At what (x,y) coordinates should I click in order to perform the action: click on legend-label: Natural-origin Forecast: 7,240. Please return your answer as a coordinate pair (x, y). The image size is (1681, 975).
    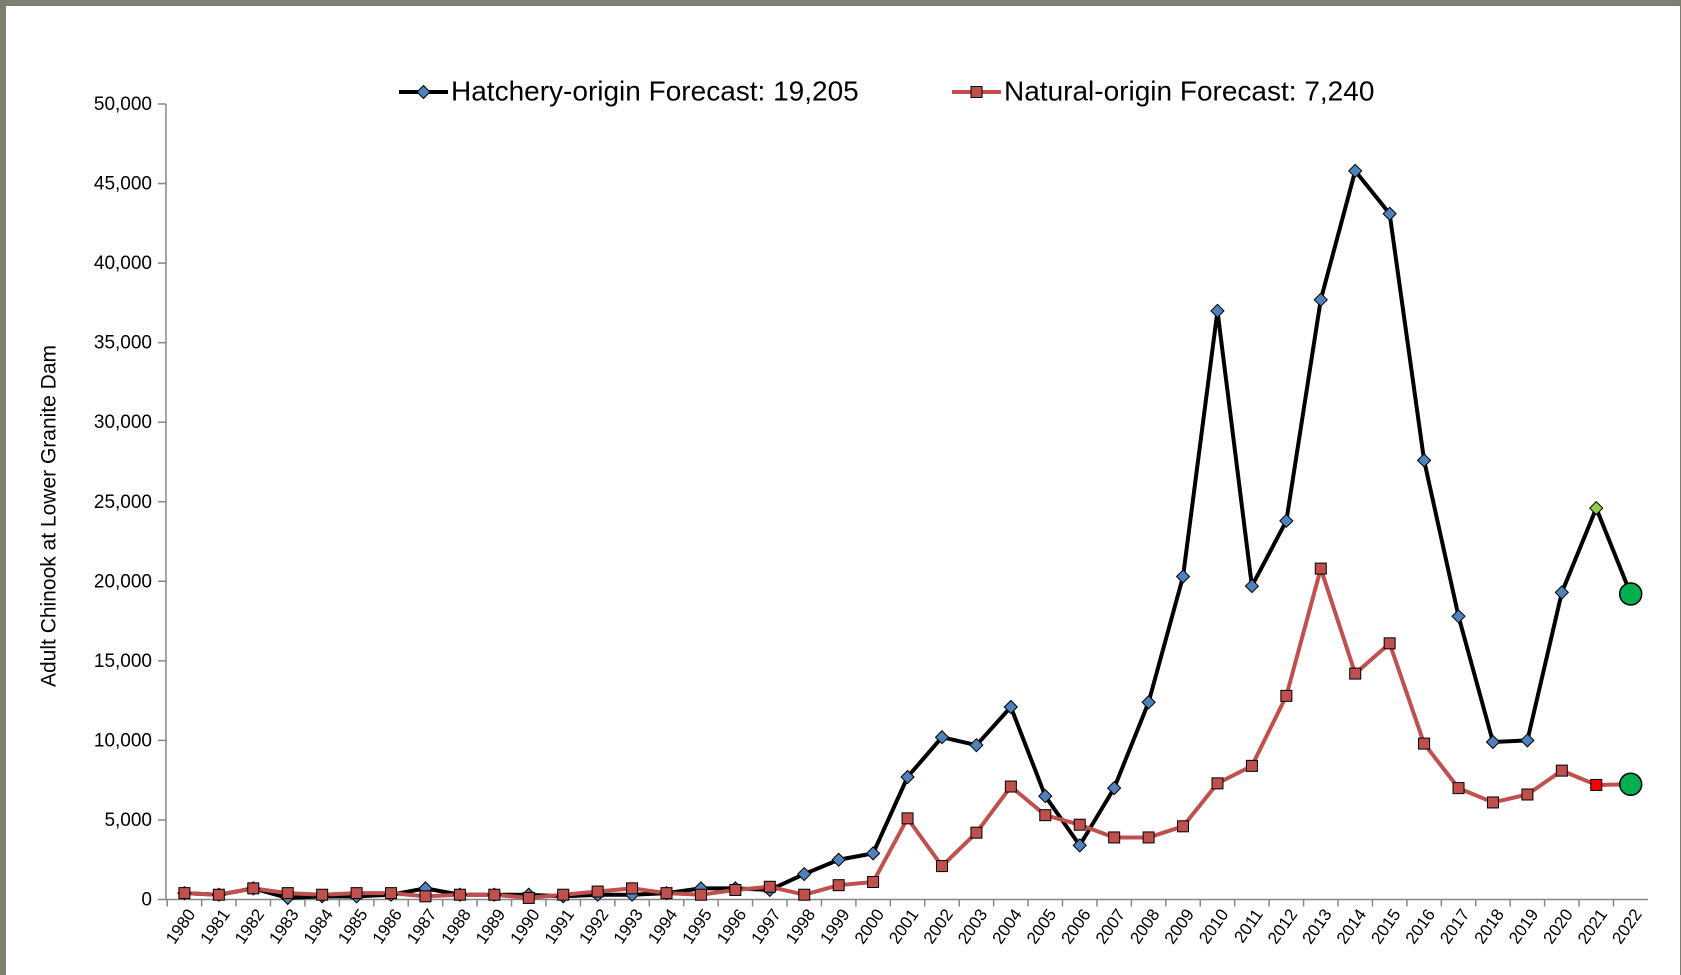
    Looking at the image, I should click on (1189, 90).